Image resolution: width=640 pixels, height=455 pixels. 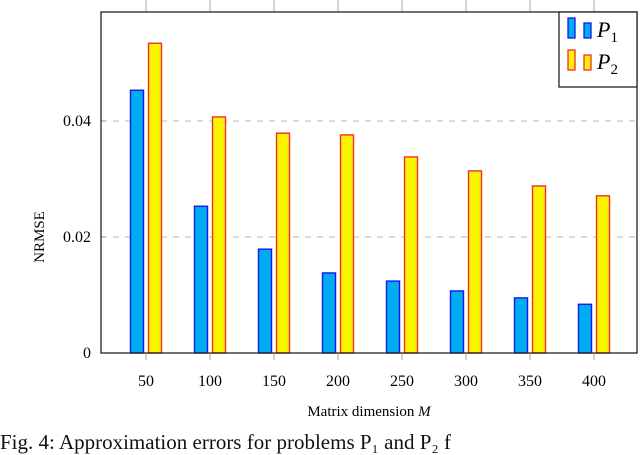 What do you see at coordinates (530, 381) in the screenshot?
I see `x-tick-label: 350` at bounding box center [530, 381].